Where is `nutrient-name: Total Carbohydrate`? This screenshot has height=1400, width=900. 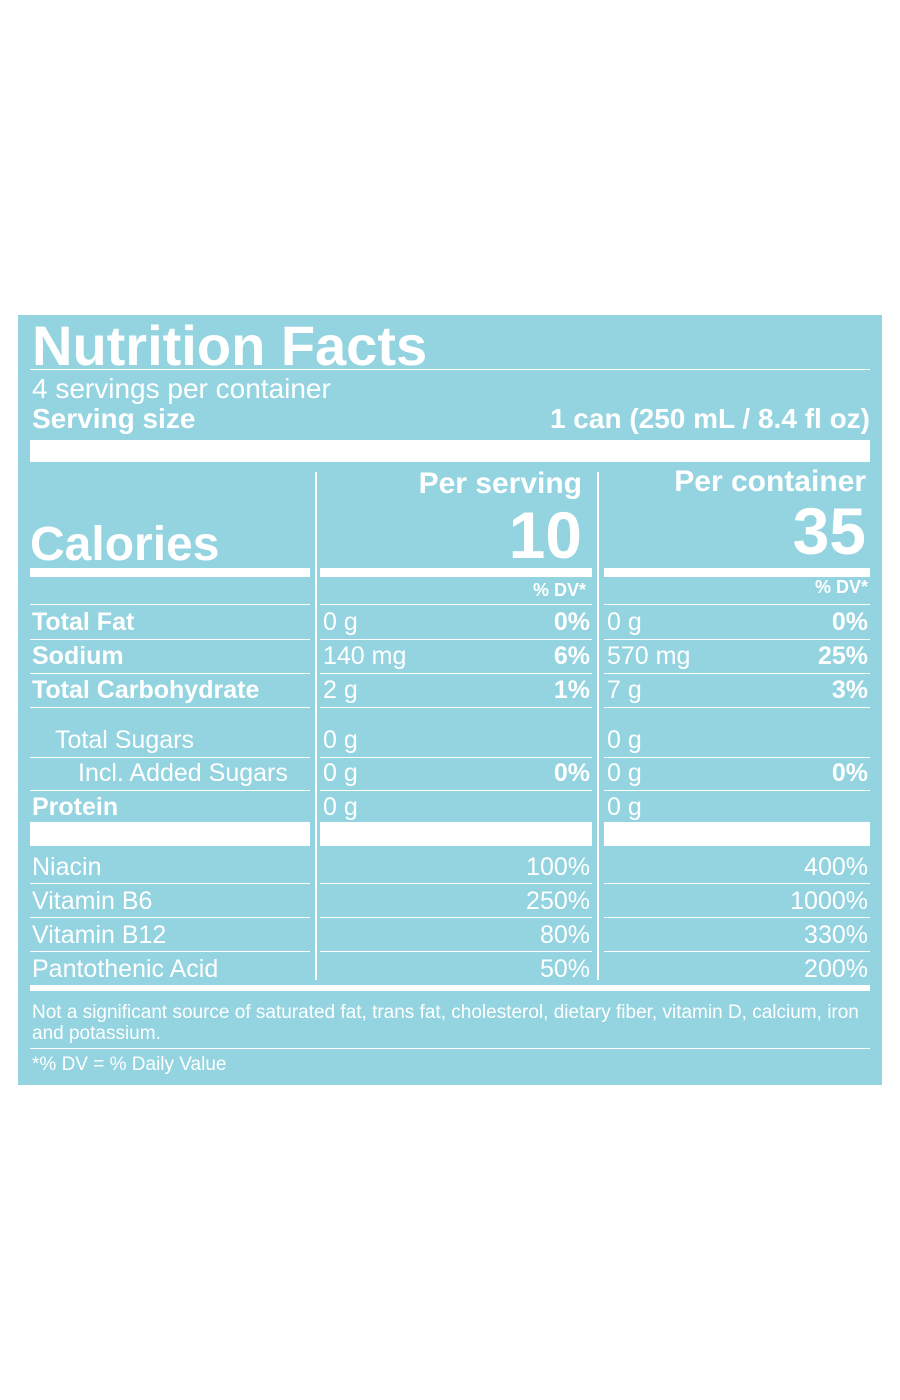 nutrient-name: Total Carbohydrate is located at coordinates (146, 690).